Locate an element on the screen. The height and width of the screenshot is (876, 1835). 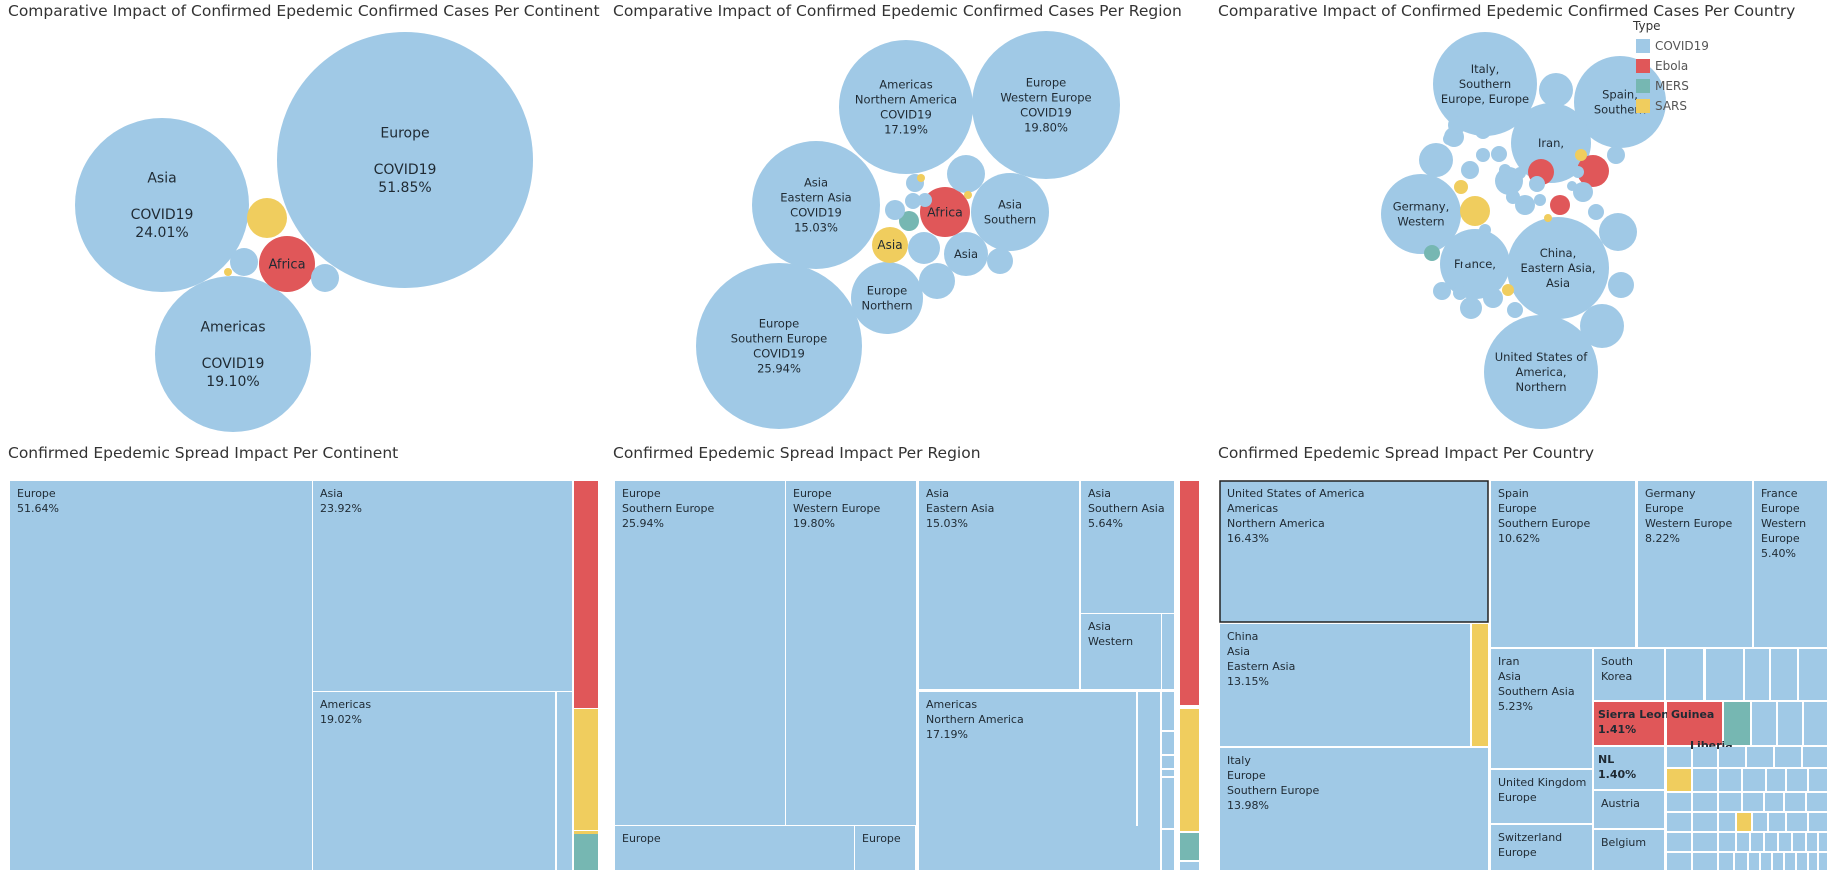
legend-item-covid19: COVID19 is located at coordinates (1682, 46).